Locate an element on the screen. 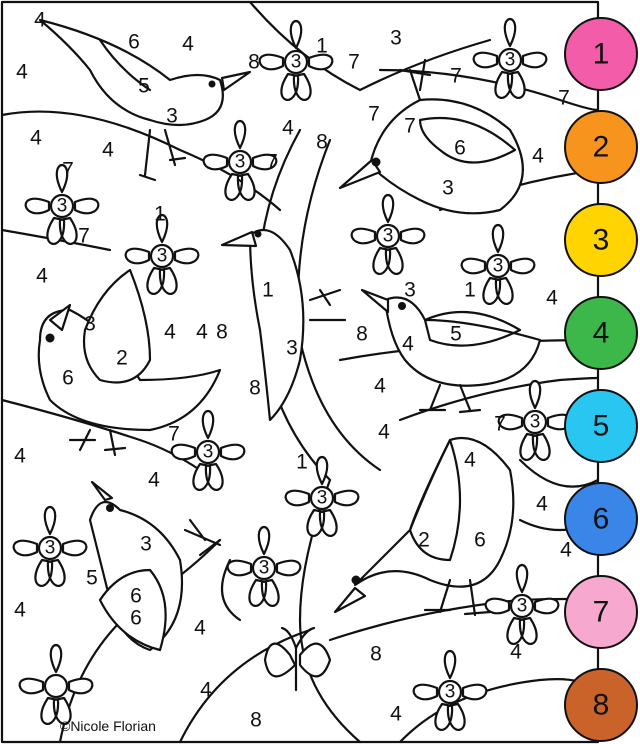 This screenshot has height=744, width=640. region-number: 2 is located at coordinates (424, 540).